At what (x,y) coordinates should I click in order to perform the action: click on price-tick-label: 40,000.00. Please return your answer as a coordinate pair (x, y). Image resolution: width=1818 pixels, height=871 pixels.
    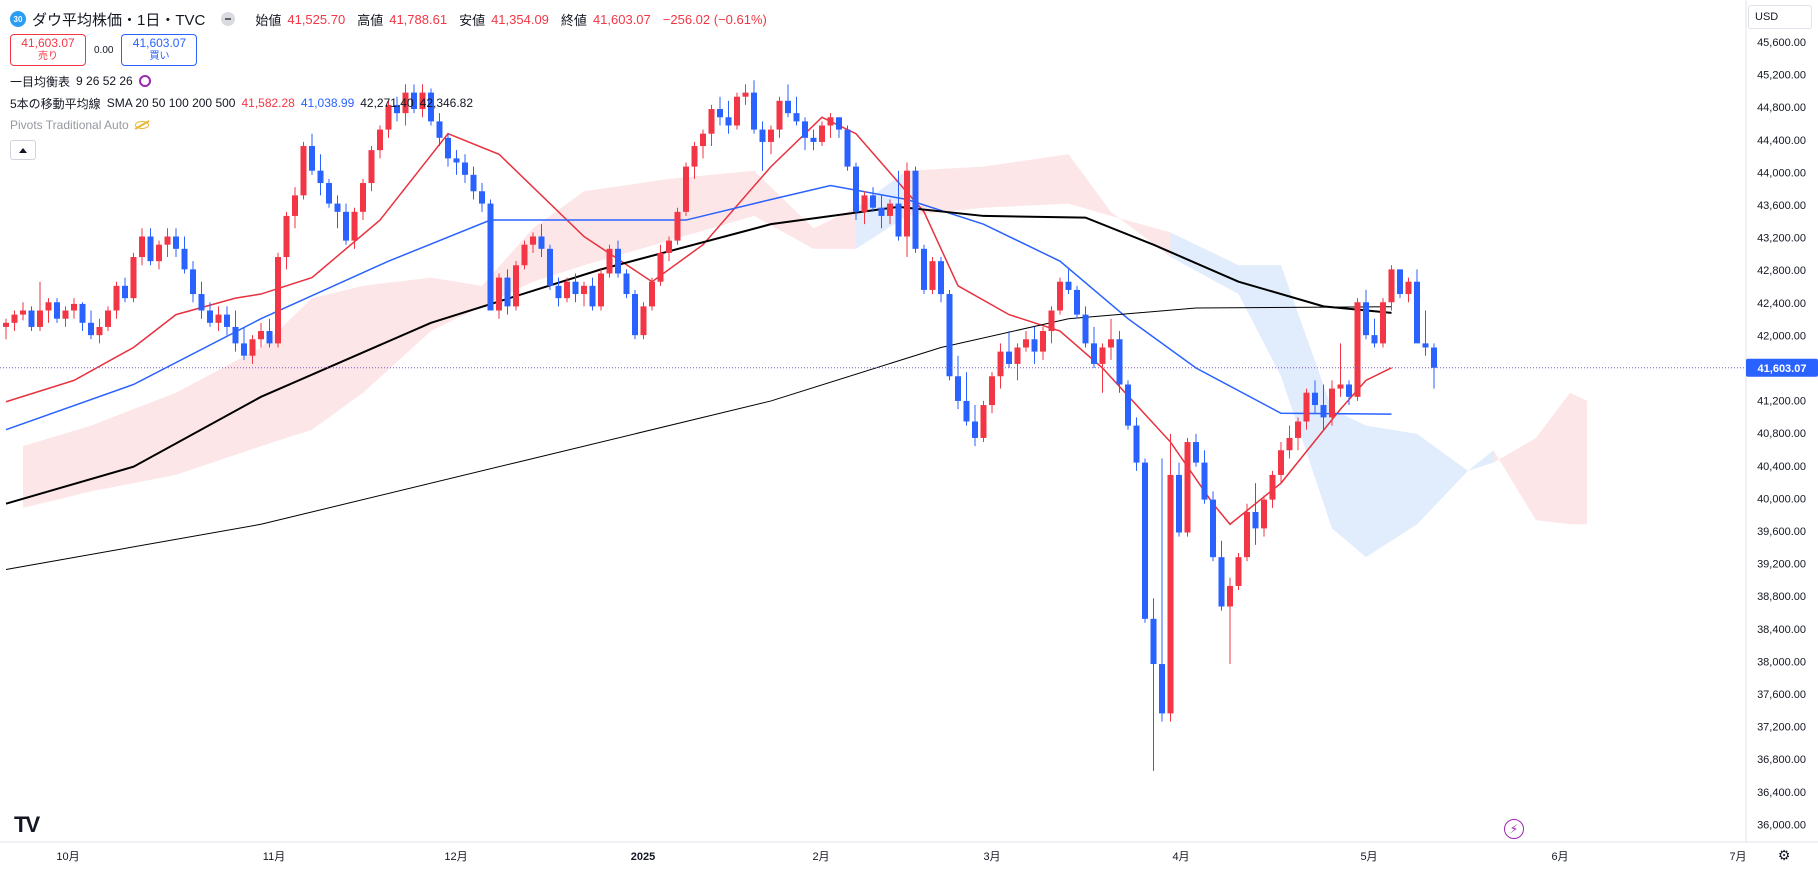
    Looking at the image, I should click on (1781, 499).